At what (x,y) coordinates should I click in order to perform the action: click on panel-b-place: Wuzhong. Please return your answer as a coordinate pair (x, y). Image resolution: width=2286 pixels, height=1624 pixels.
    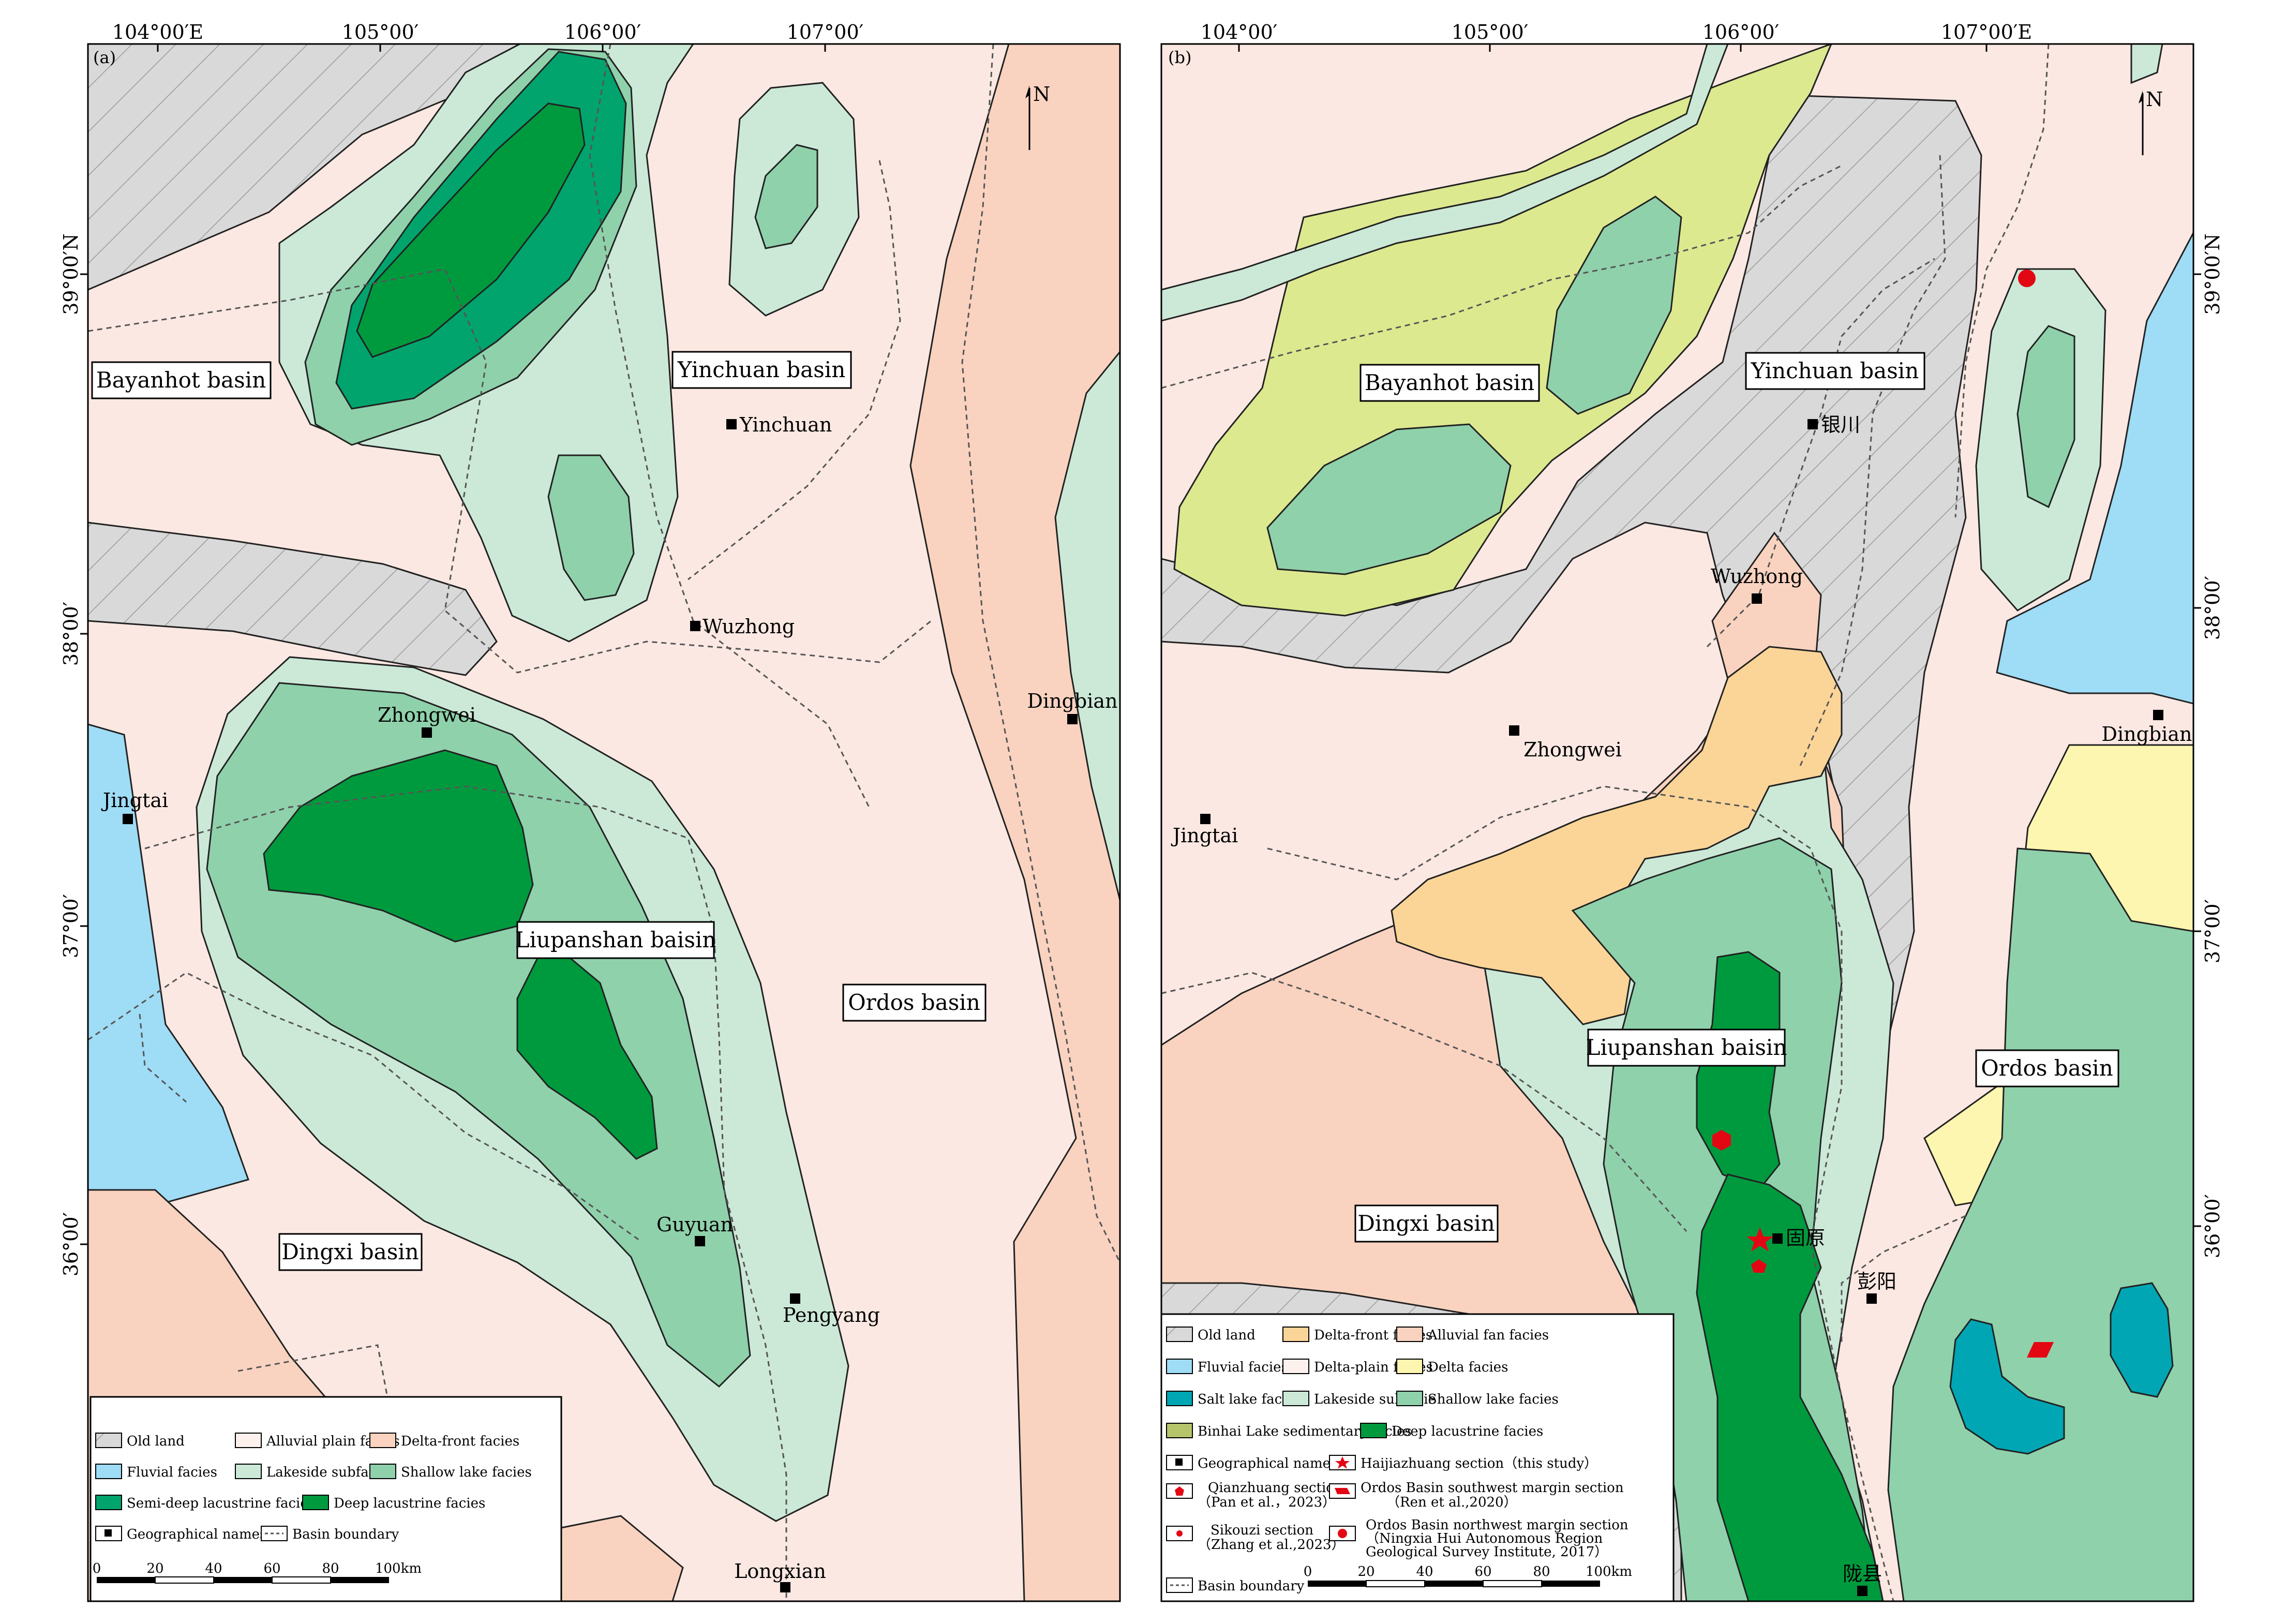
    Looking at the image, I should click on (1757, 584).